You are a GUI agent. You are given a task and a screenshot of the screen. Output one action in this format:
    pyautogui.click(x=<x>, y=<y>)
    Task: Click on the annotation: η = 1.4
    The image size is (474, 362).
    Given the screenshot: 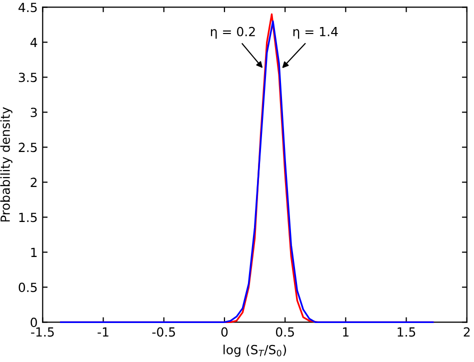 What is the action you would take?
    pyautogui.click(x=315, y=33)
    